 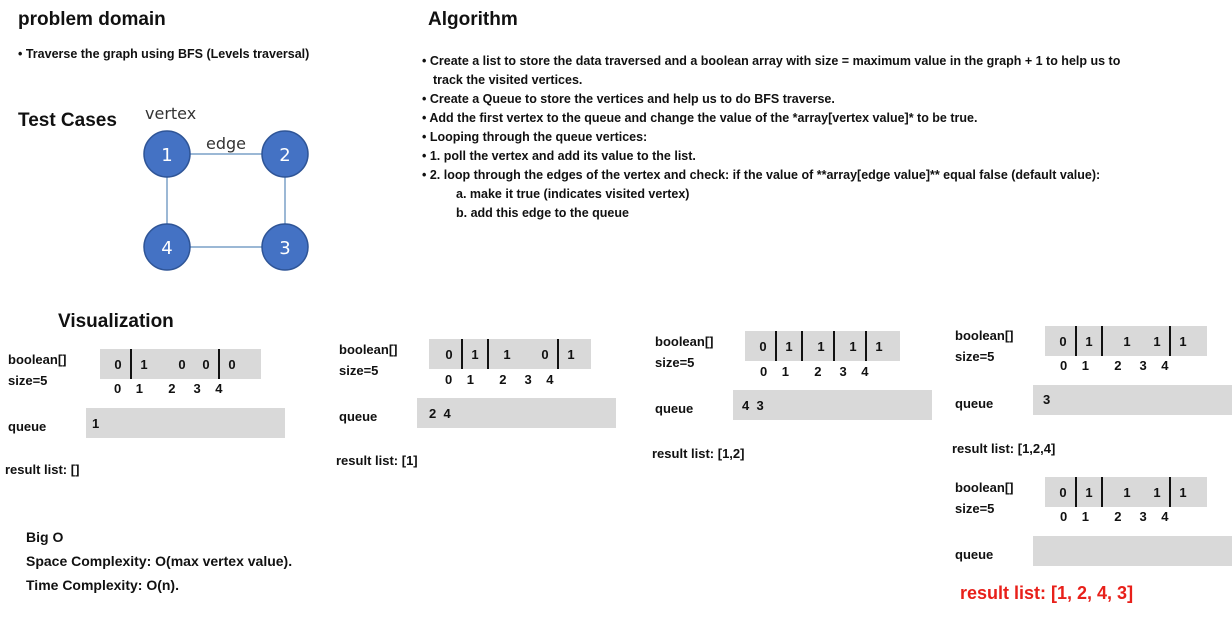 What do you see at coordinates (473, 19) in the screenshot?
I see `algorithm-title: Algorithm` at bounding box center [473, 19].